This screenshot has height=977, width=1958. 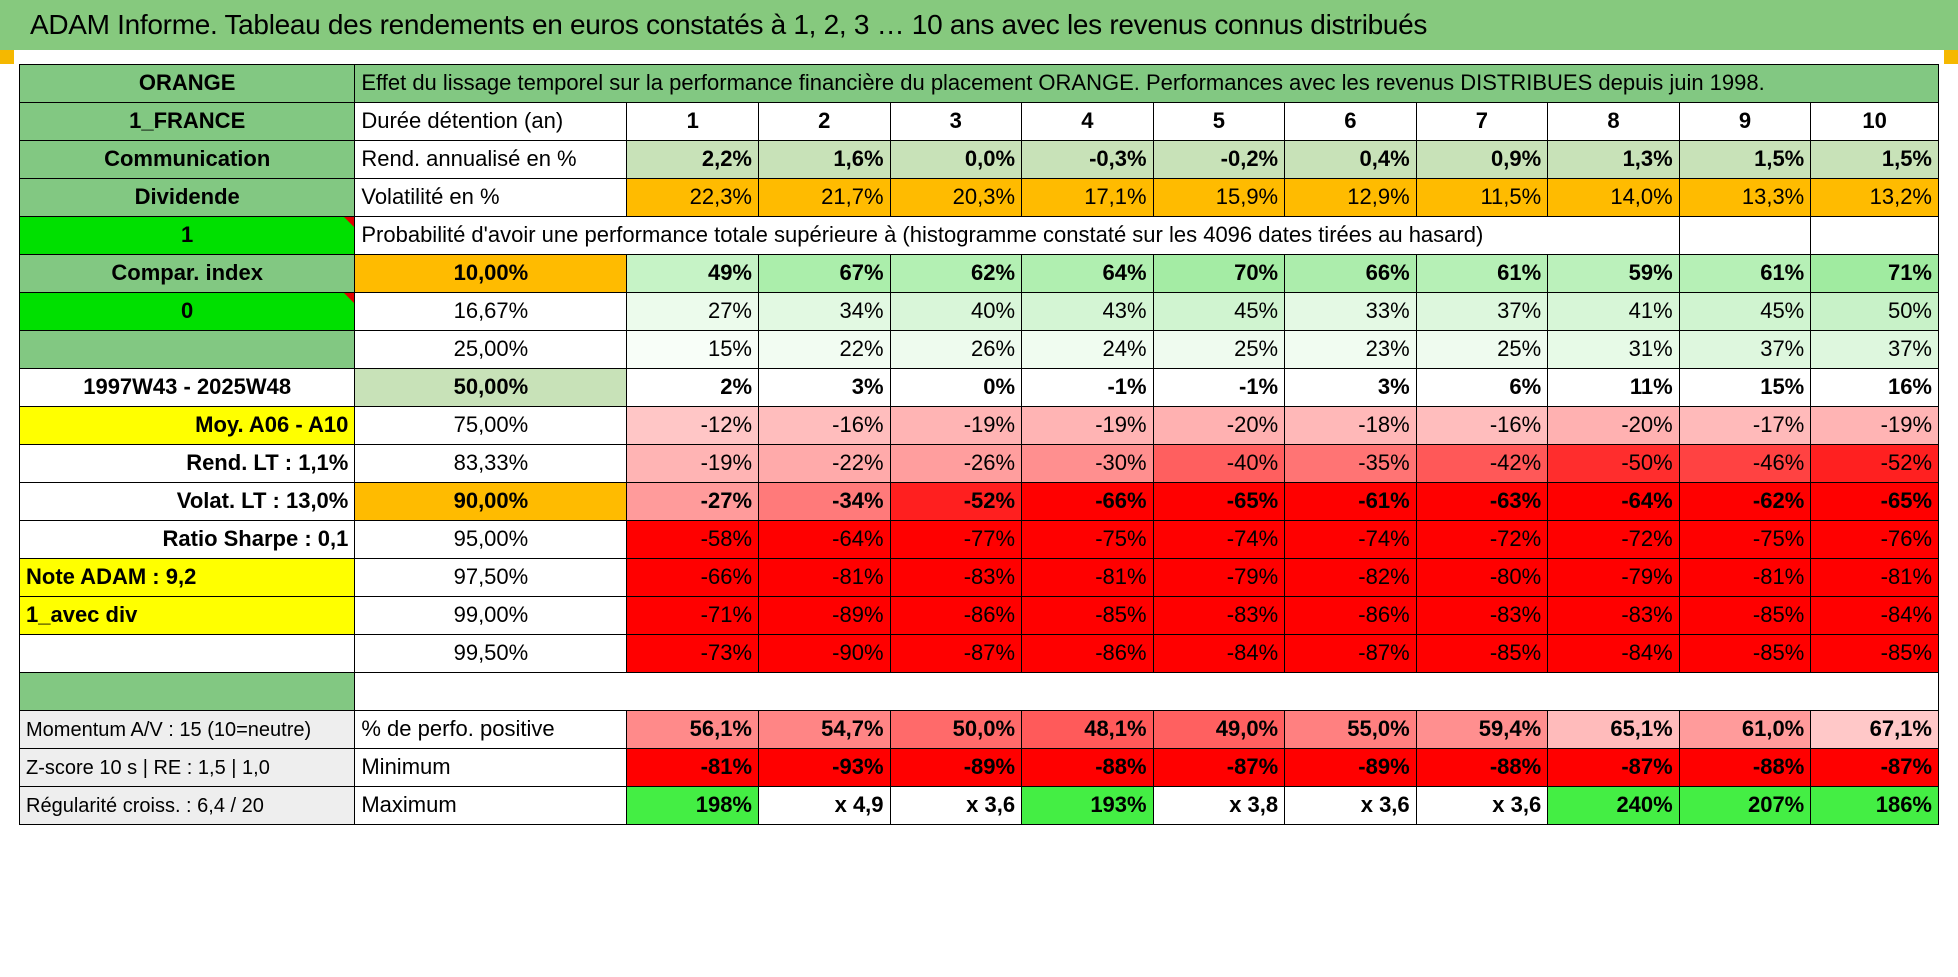 I want to click on quantile-label: 95,00%, so click(x=491, y=539).